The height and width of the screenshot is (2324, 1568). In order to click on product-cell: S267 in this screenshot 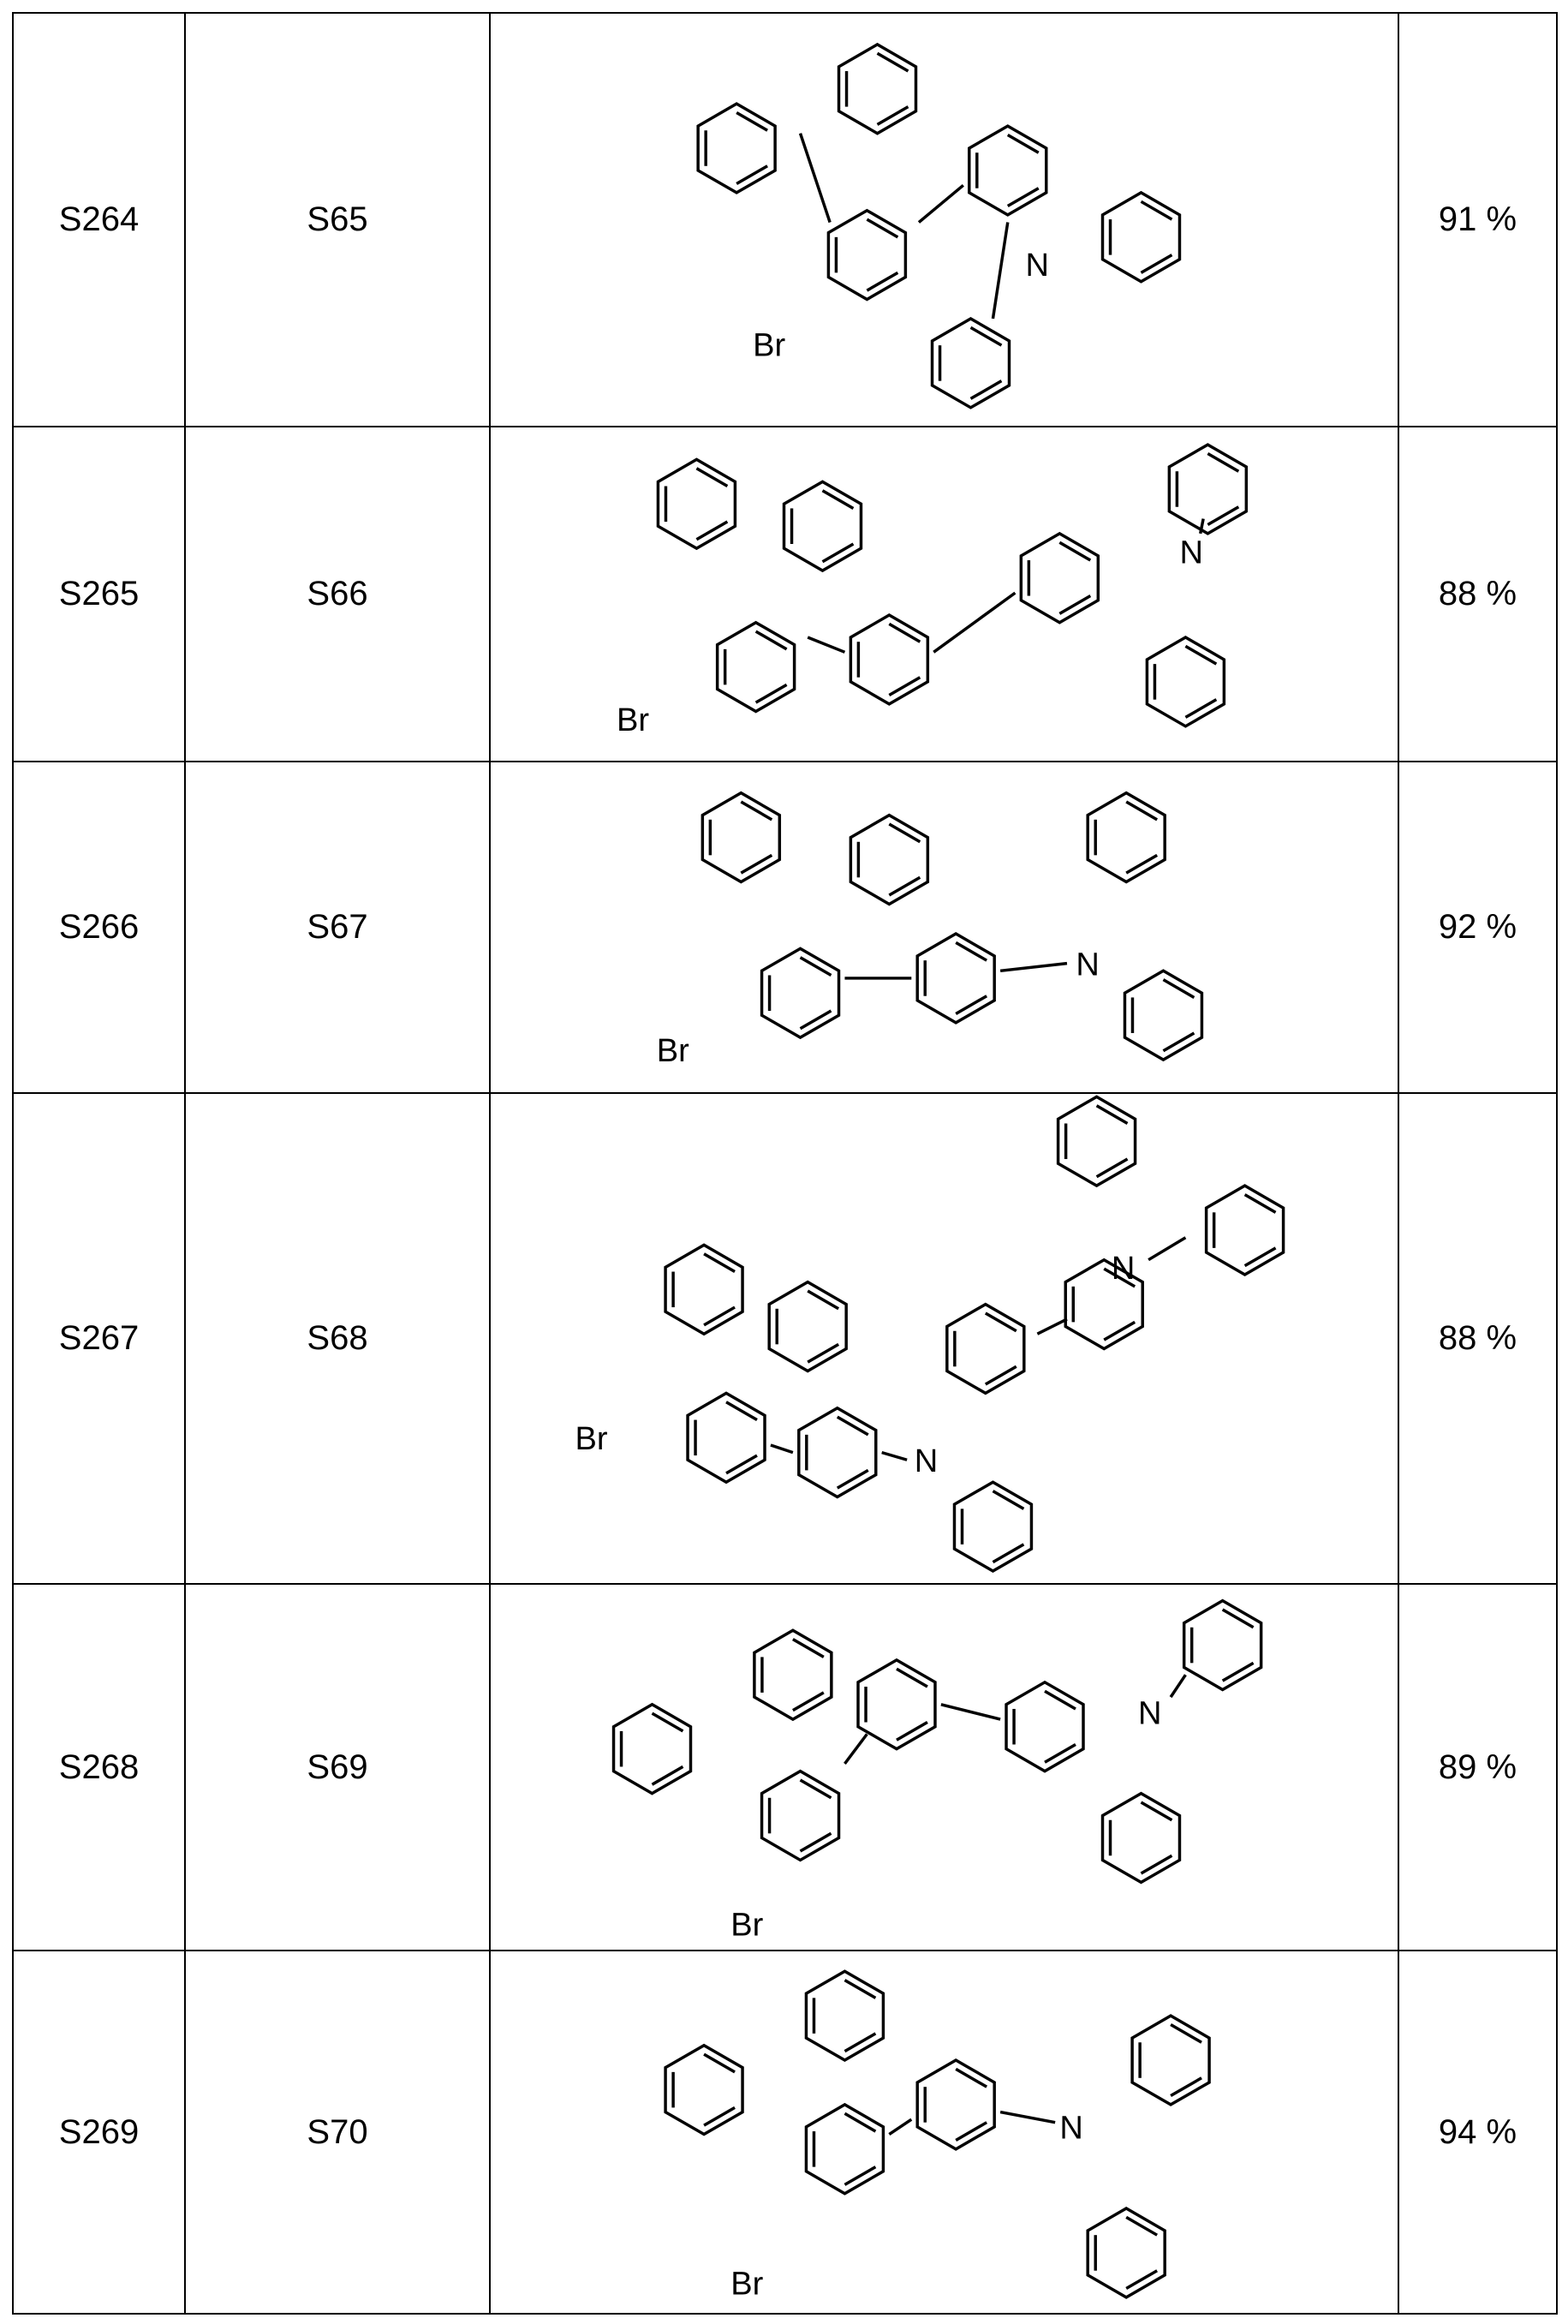, I will do `click(99, 1338)`.